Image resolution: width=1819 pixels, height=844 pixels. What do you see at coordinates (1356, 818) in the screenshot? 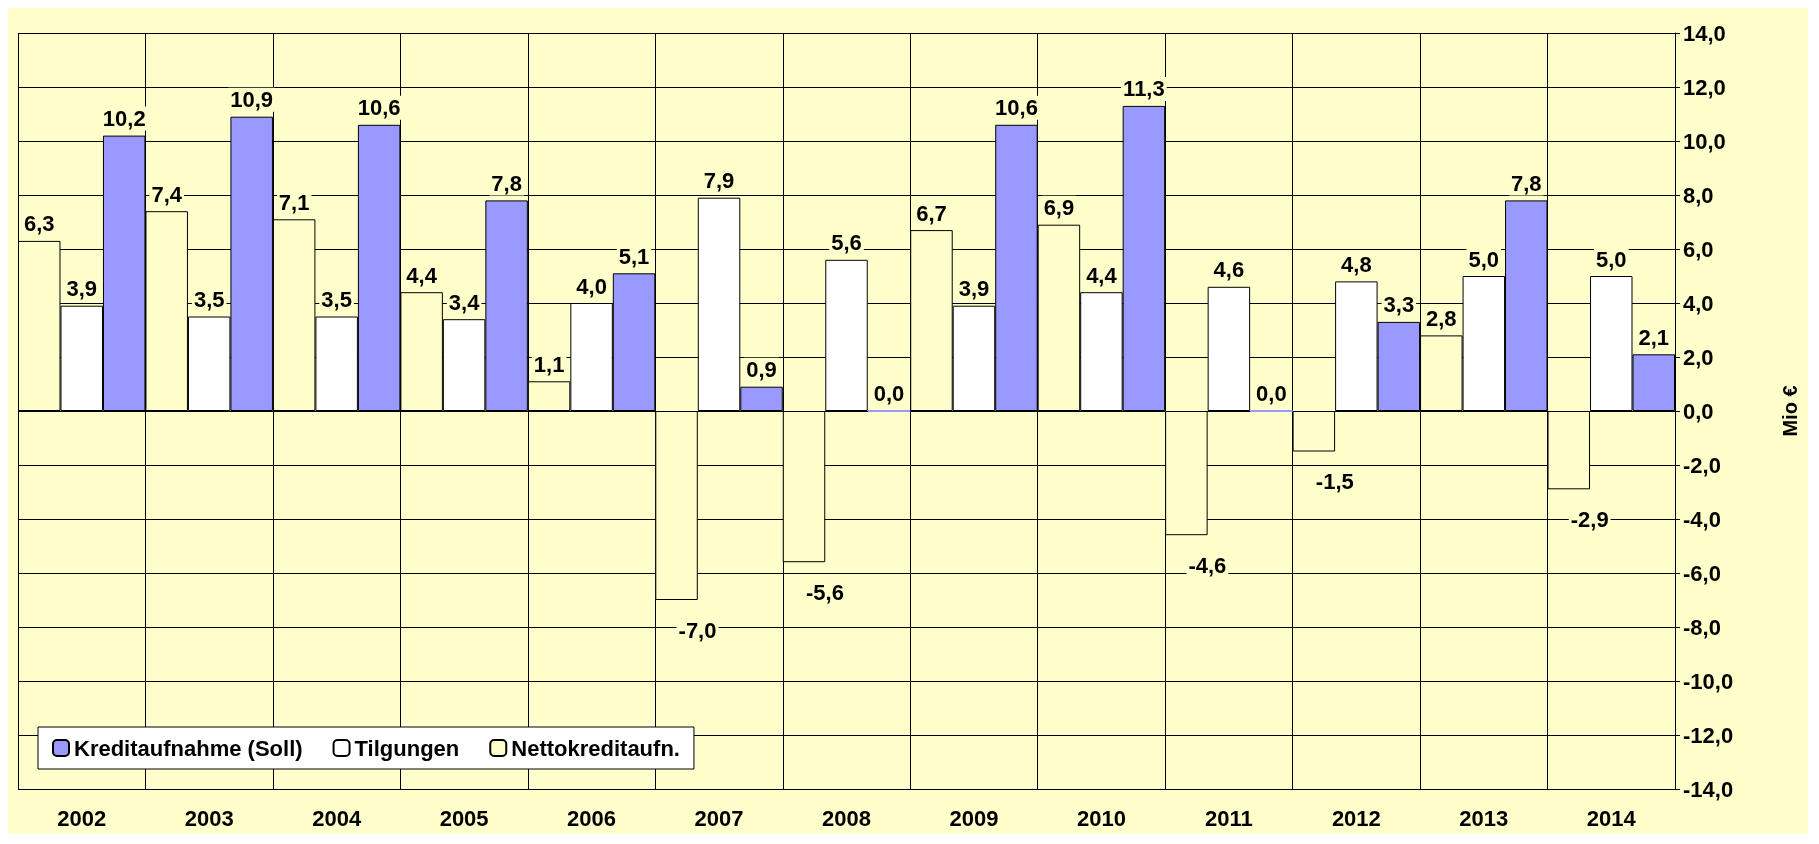
I see `x-tick-label: 2012` at bounding box center [1356, 818].